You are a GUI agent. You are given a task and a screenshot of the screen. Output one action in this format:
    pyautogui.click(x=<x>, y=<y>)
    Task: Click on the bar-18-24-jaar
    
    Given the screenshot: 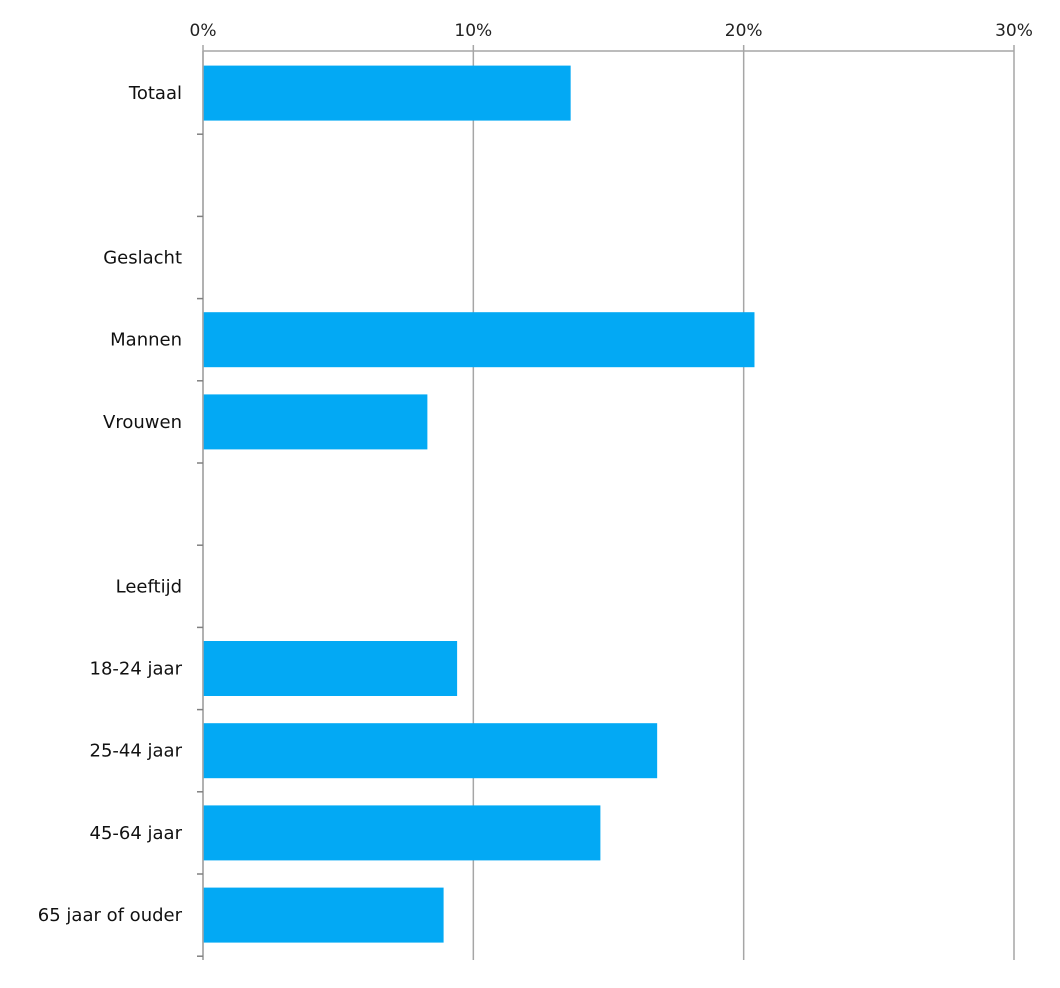 What is the action you would take?
    pyautogui.click(x=330, y=668)
    